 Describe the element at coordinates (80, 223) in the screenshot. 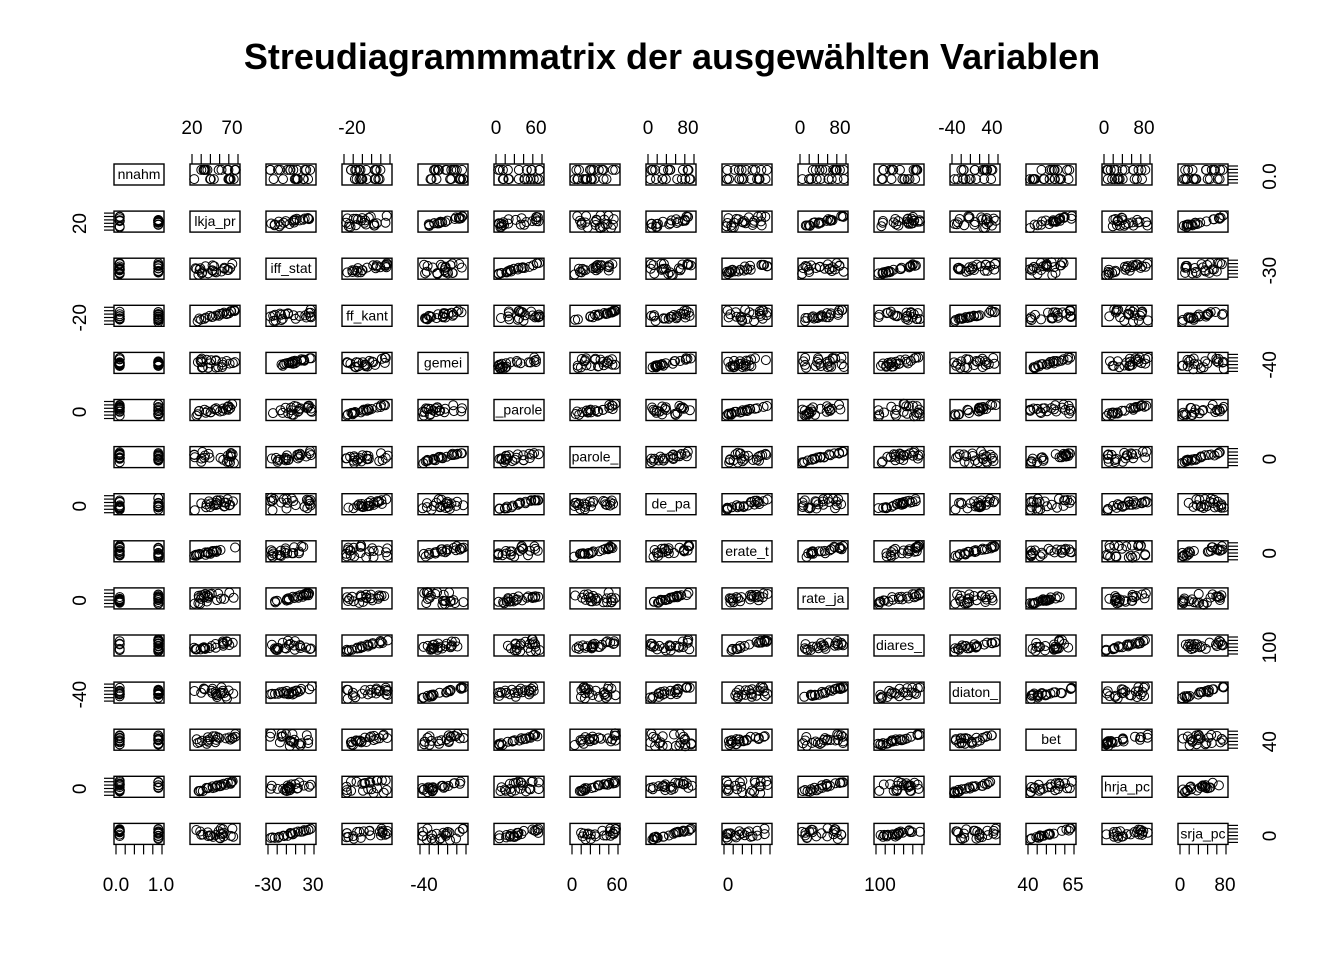

I see `left-tick-label-1: 20` at that location.